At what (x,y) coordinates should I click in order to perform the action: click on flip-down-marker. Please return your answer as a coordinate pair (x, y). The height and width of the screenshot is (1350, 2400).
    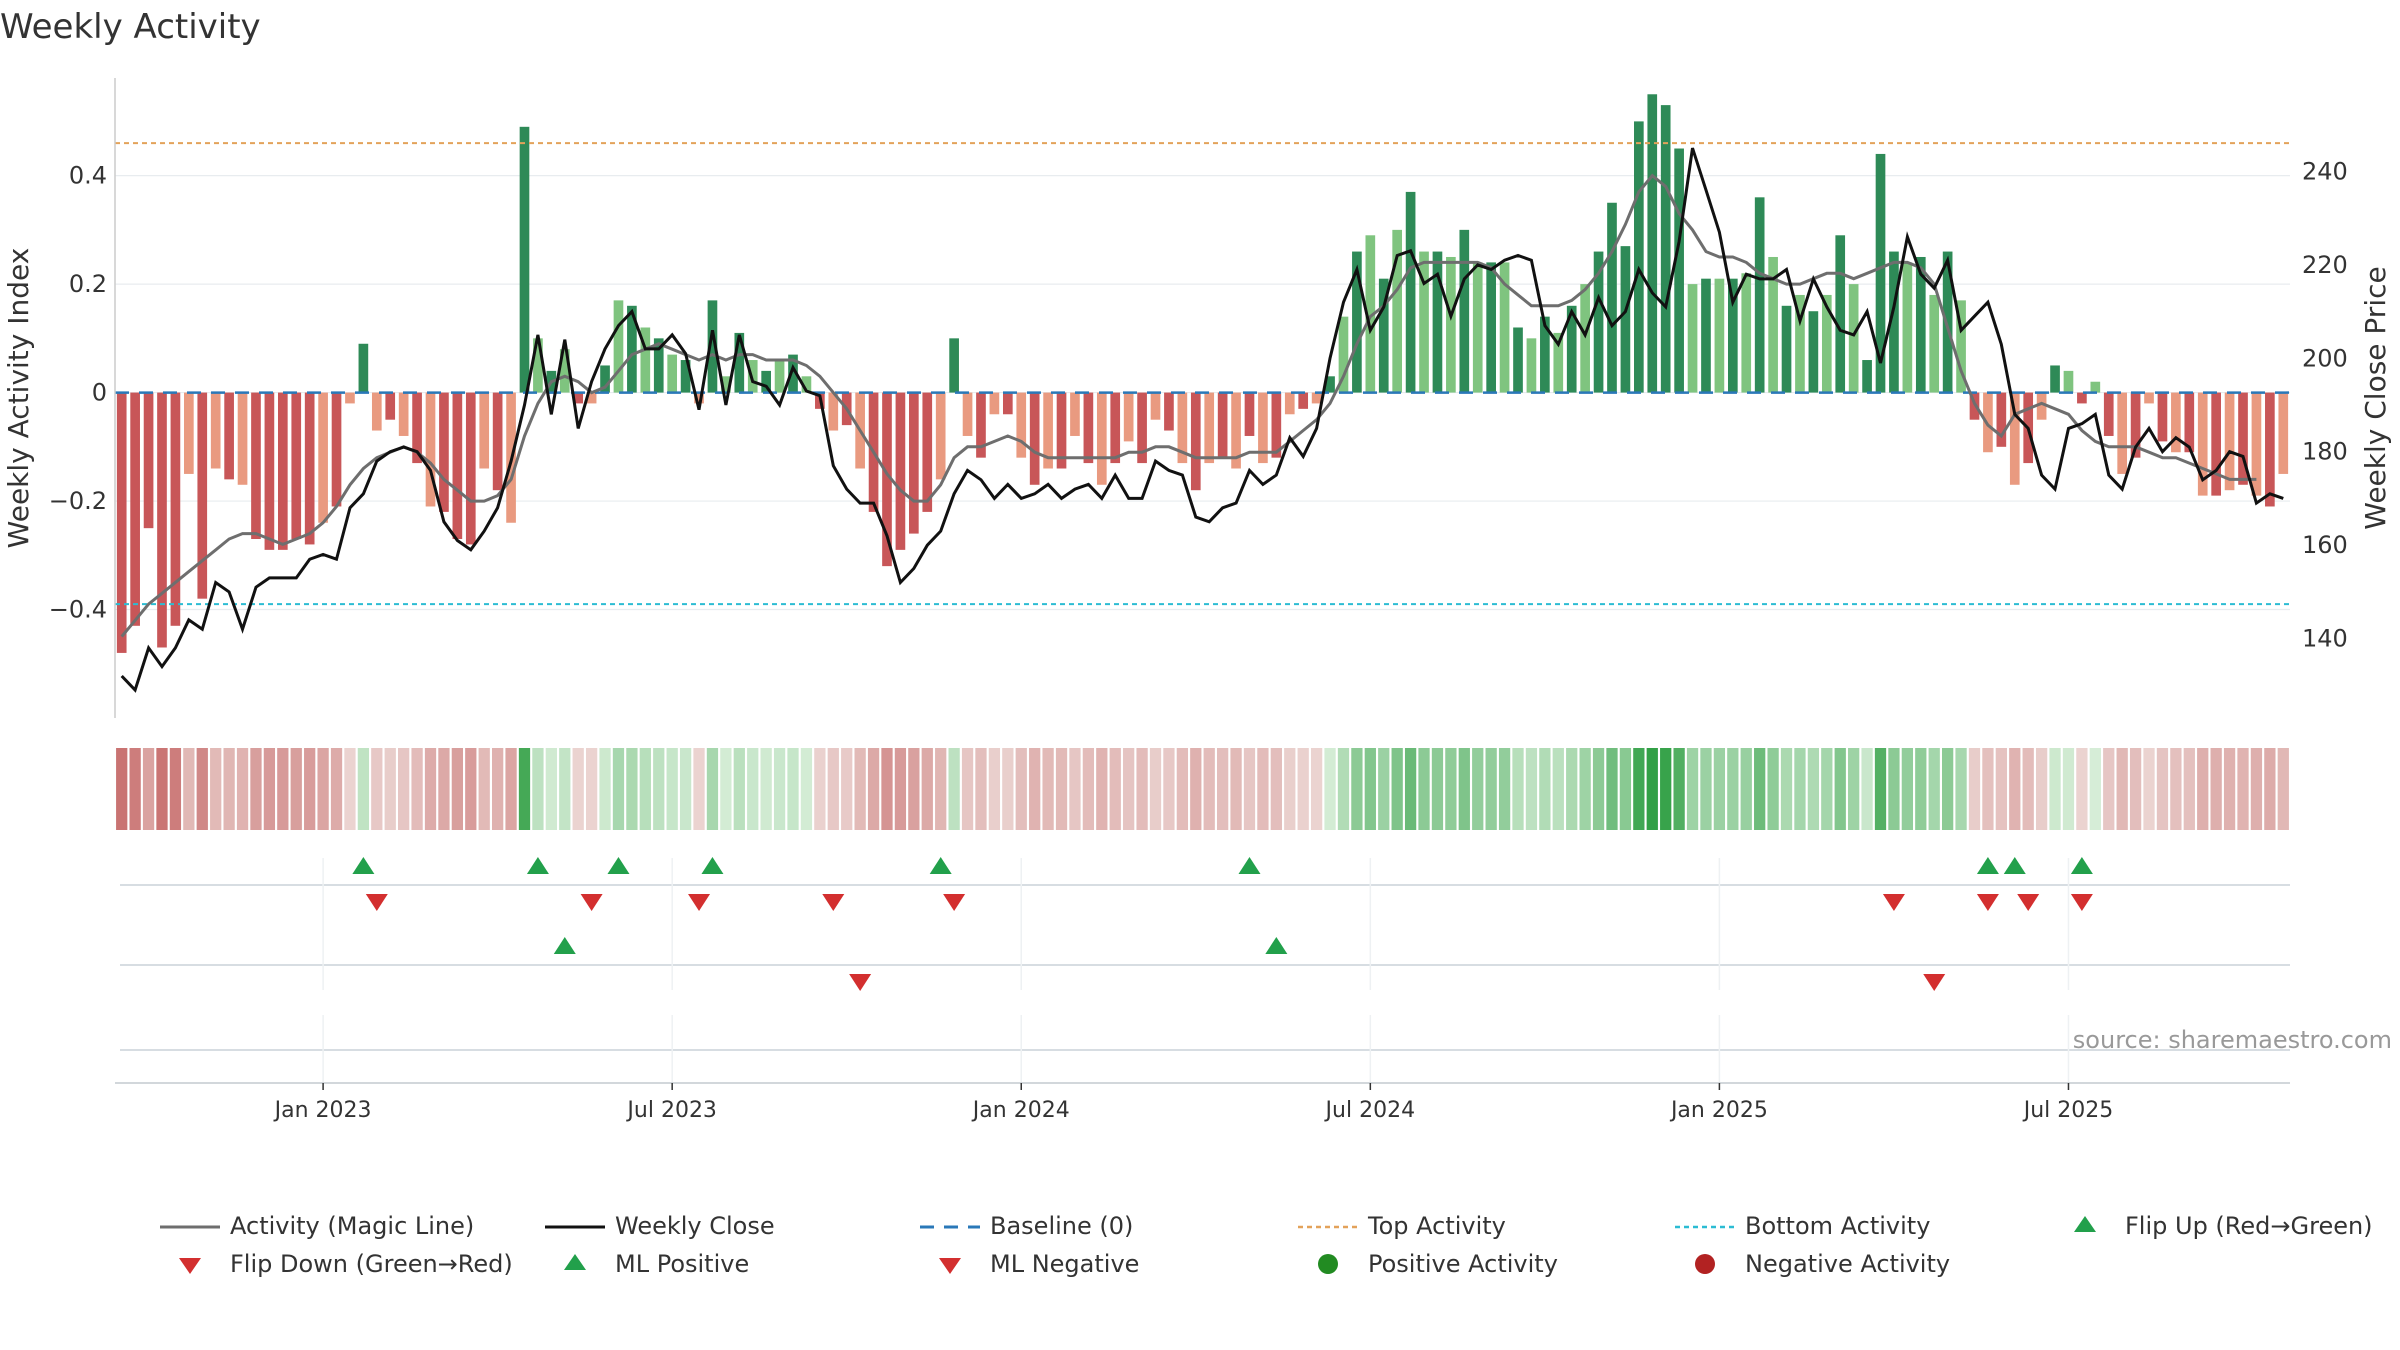
    Looking at the image, I should click on (954, 902).